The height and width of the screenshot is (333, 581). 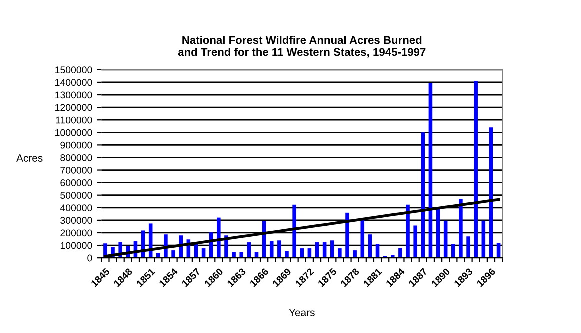 I want to click on y-axis-title: Acres, so click(x=29, y=158).